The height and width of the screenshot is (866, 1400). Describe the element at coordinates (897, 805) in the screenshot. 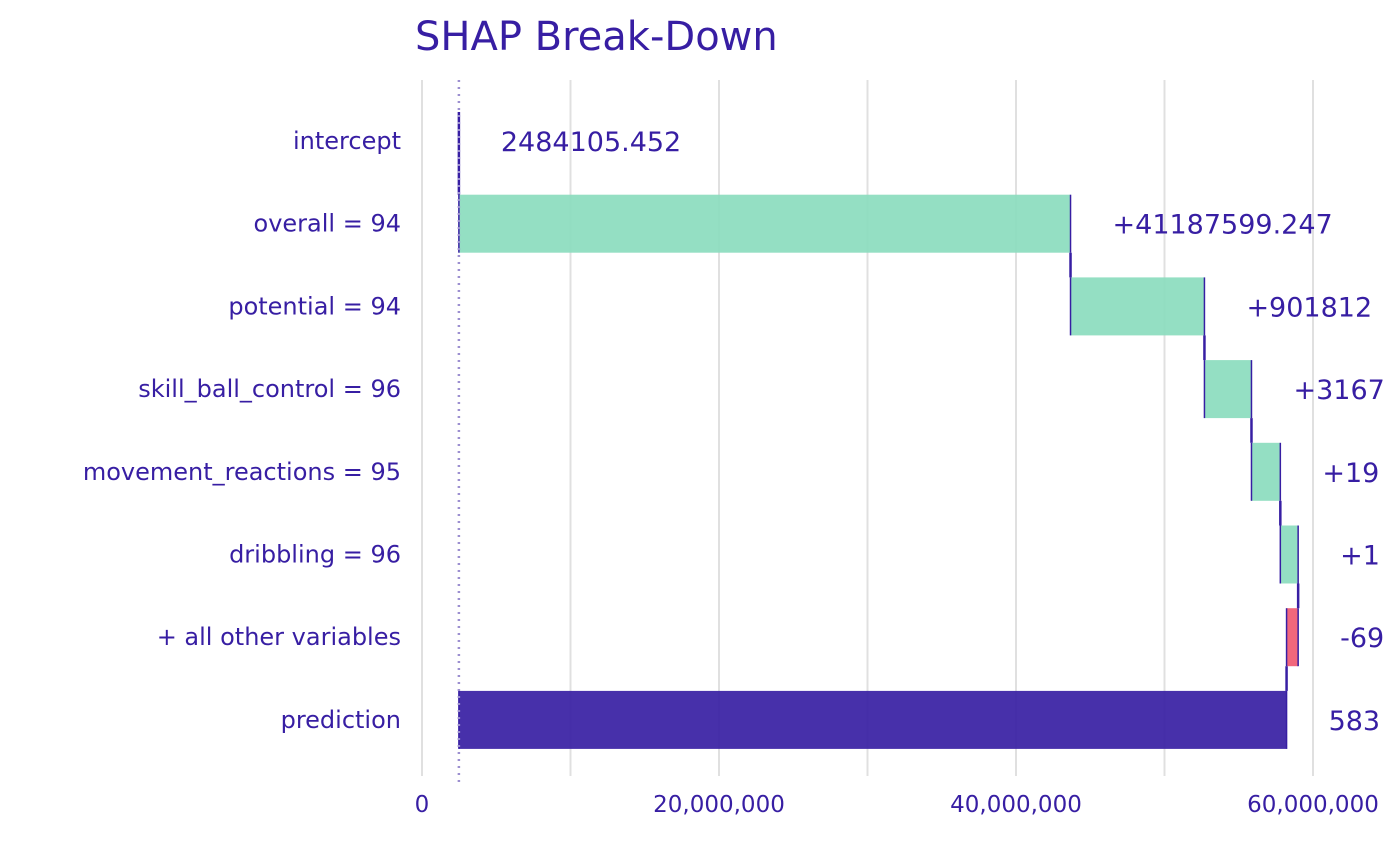

I see `tick-layer: 0 20,000,000 40,000,000 60,000,000` at that location.